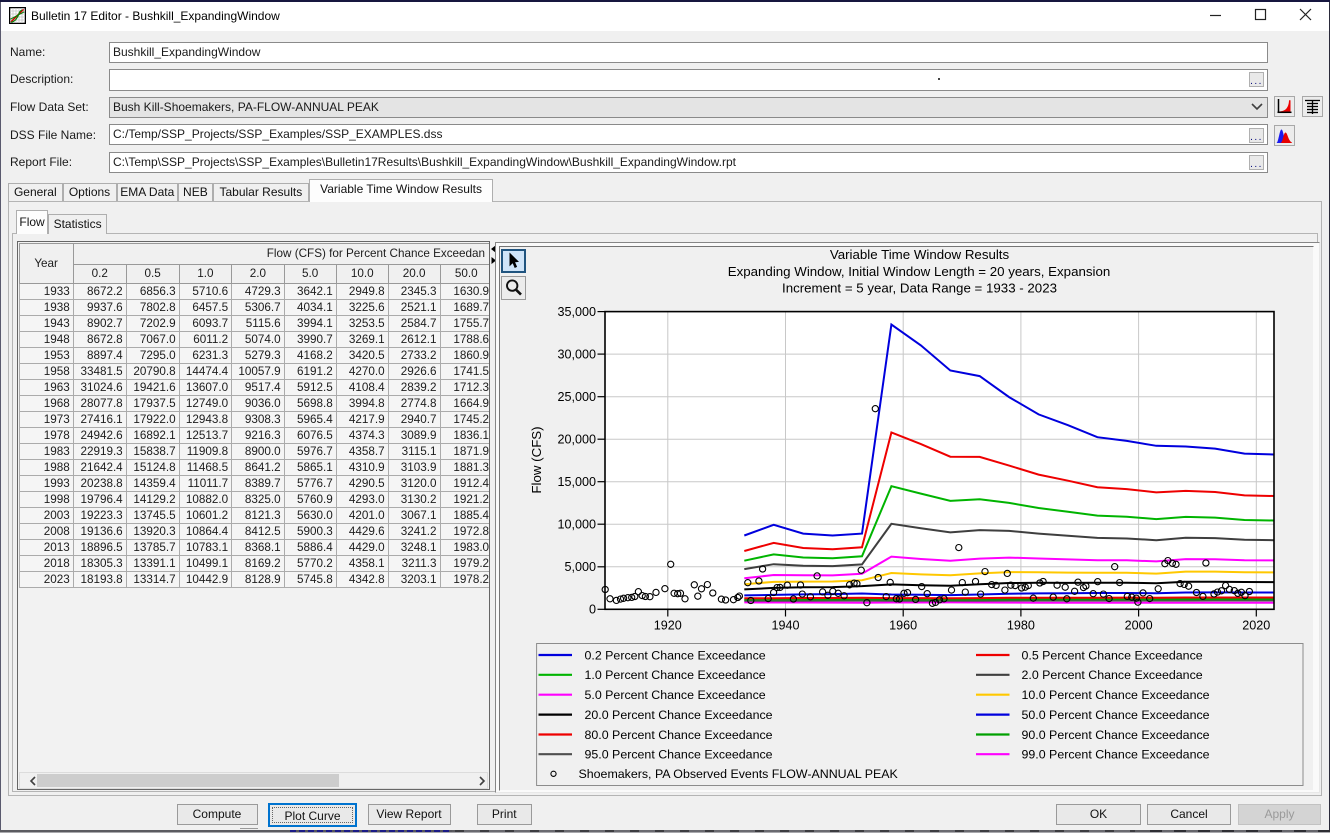 The width and height of the screenshot is (1330, 833). Describe the element at coordinates (1112, 675) in the screenshot. I see `svg-text: 2.0 Percent Chance Exceedance` at that location.